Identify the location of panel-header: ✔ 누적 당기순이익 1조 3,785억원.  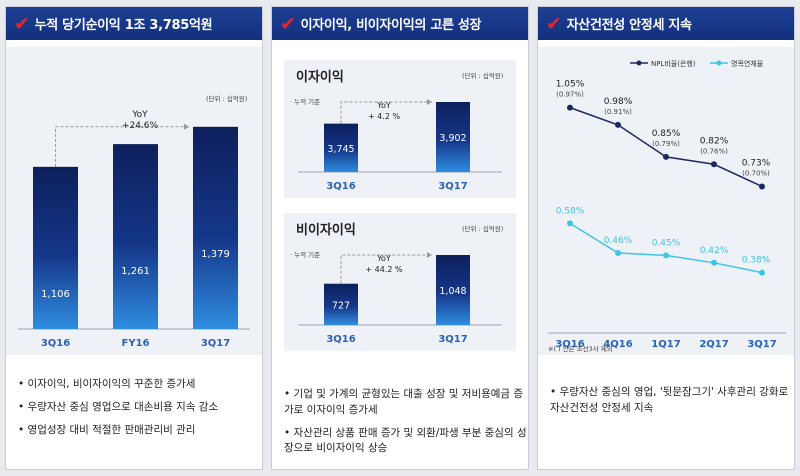
(134, 23).